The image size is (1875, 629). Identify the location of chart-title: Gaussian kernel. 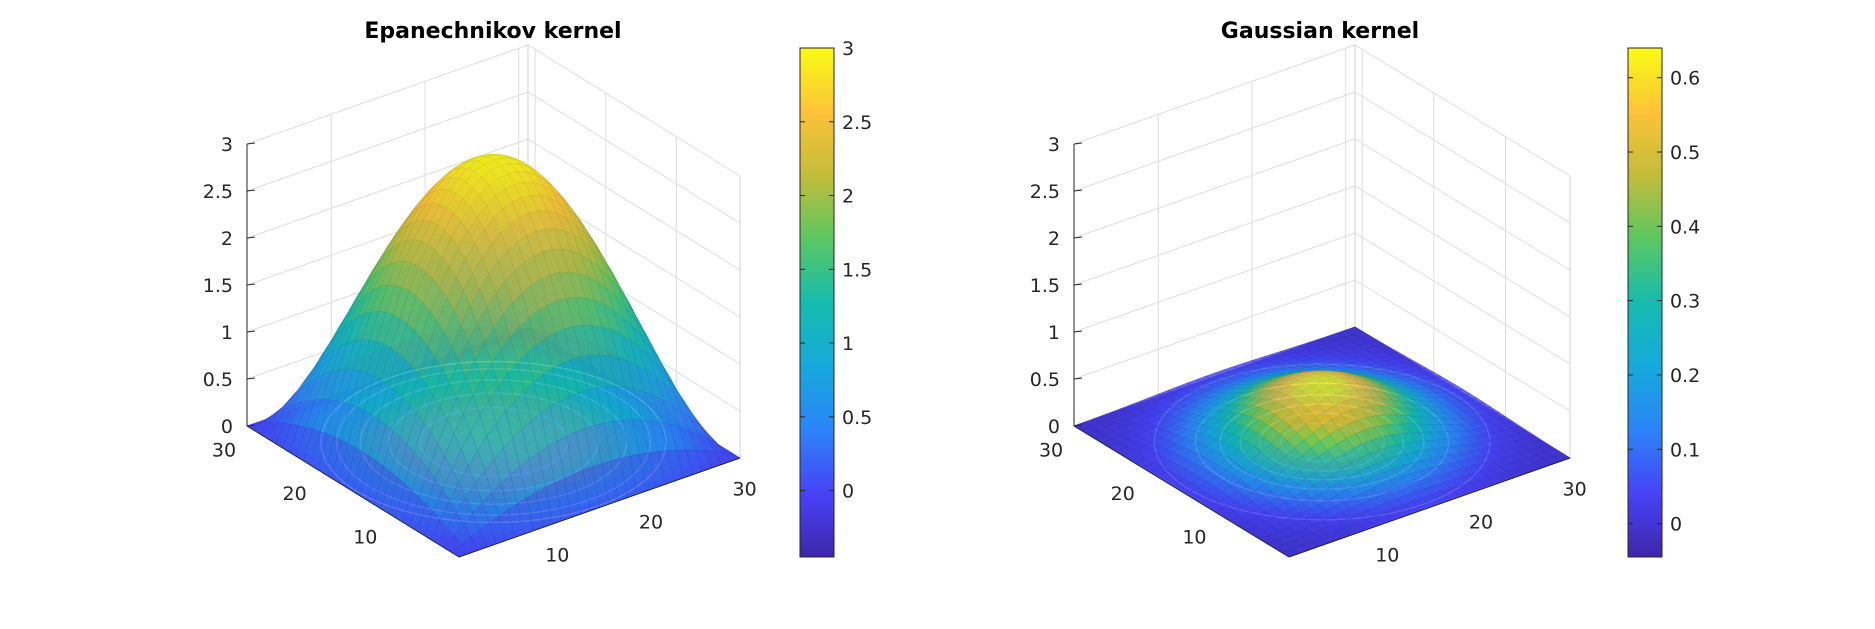
(1320, 31).